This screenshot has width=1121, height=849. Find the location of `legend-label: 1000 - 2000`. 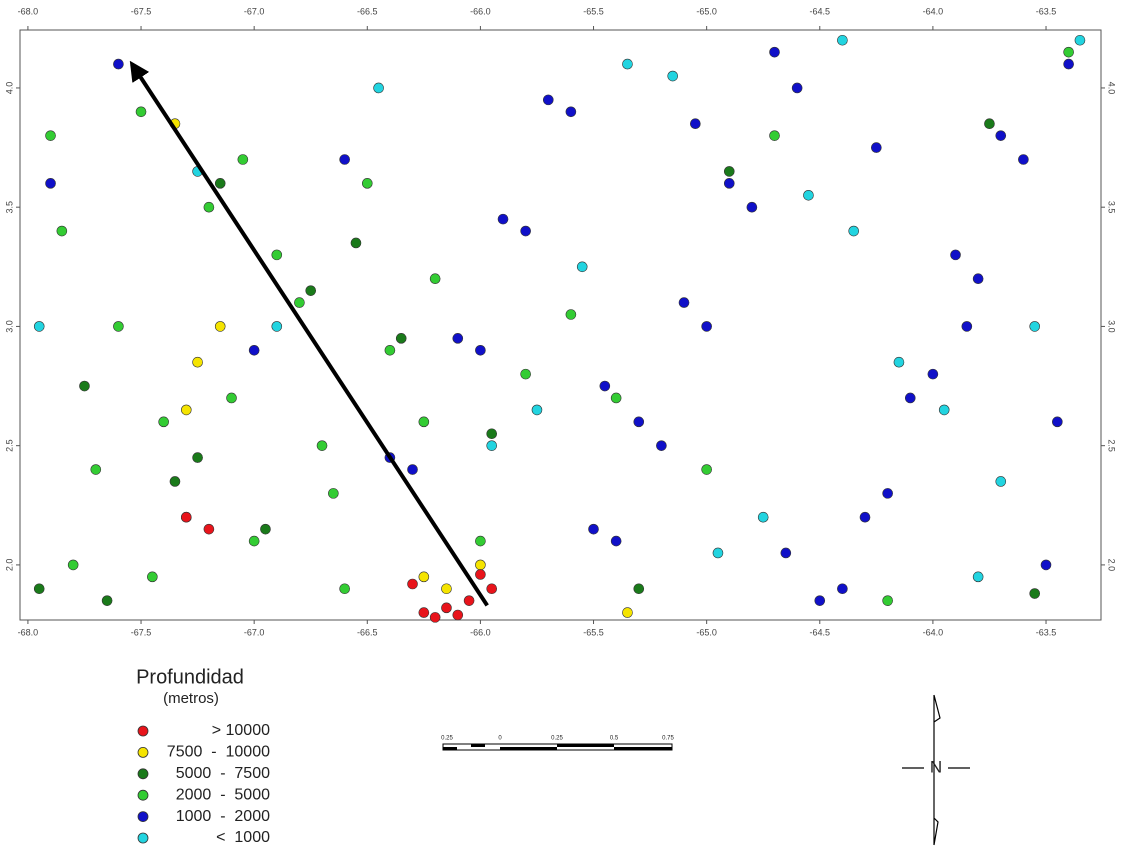

legend-label: 1000 - 2000 is located at coordinates (223, 816).